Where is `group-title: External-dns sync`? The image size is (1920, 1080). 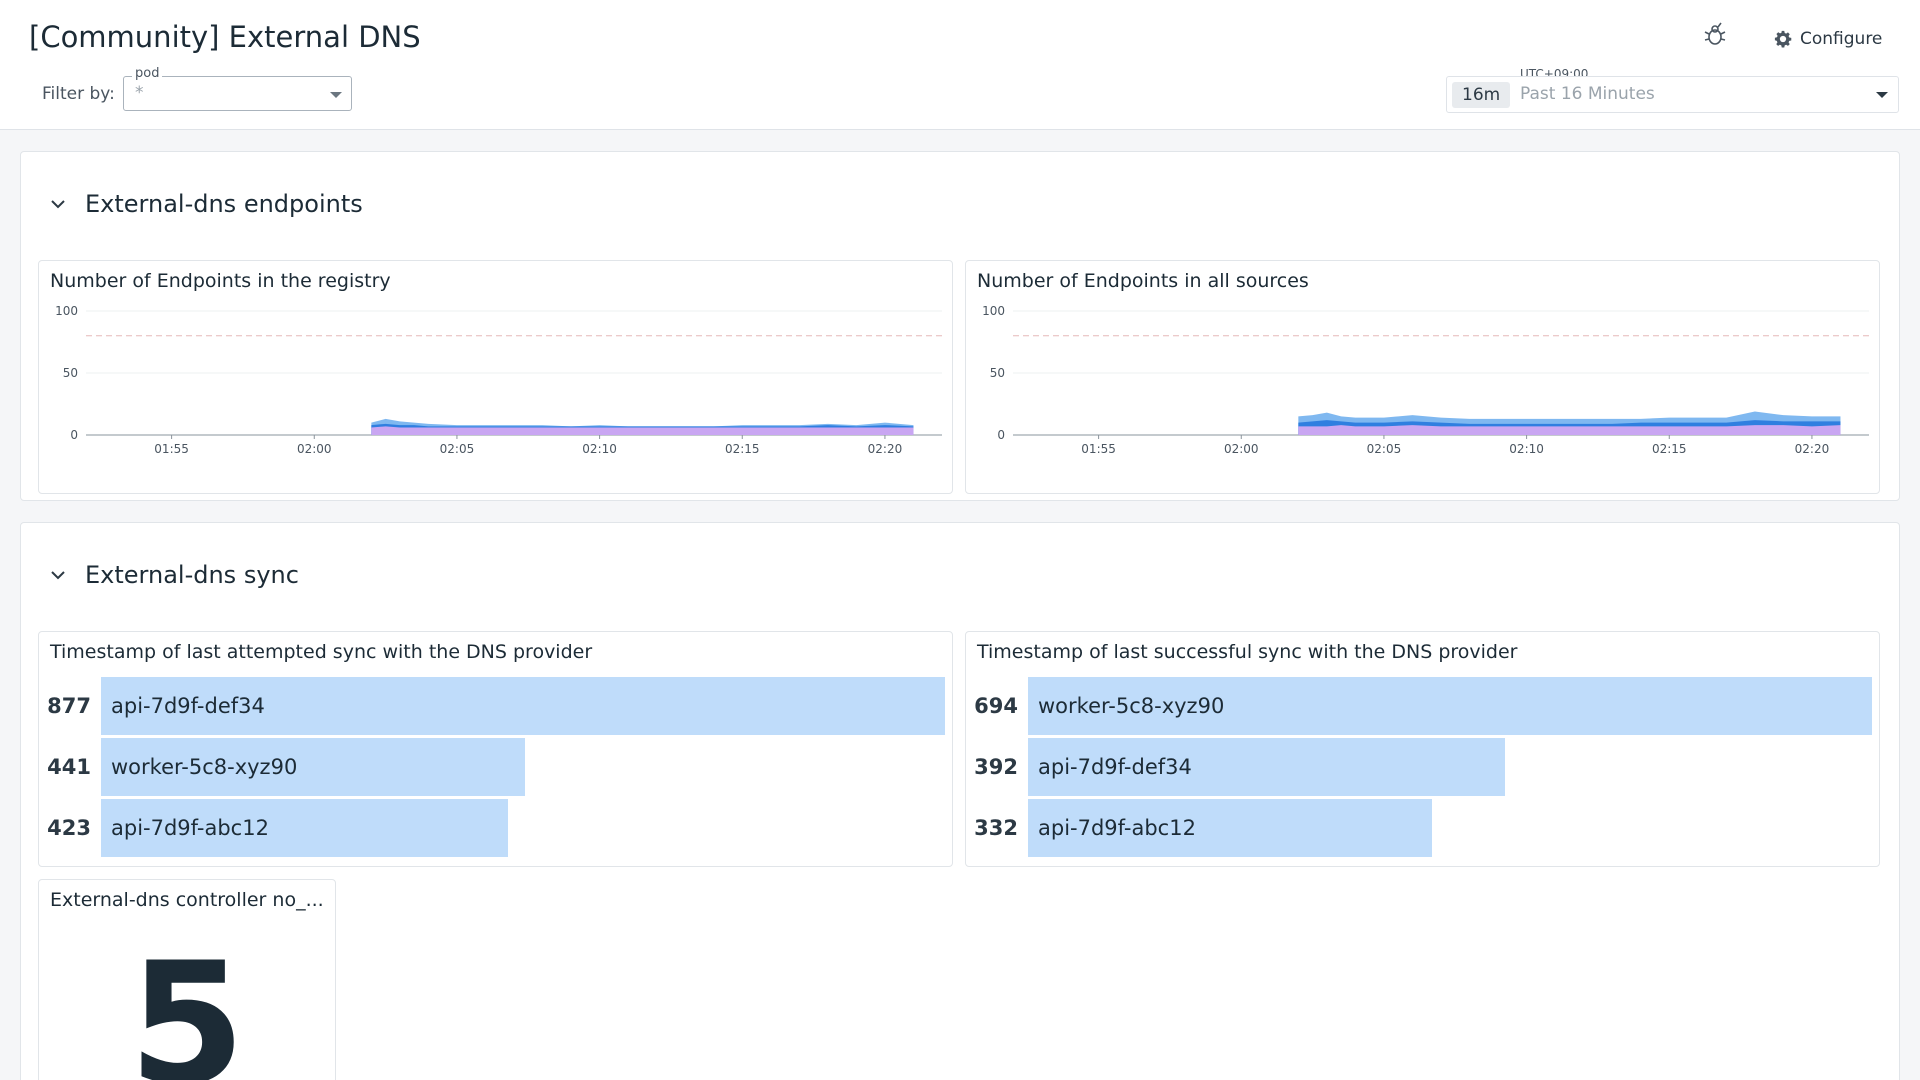
group-title: External-dns sync is located at coordinates (192, 575).